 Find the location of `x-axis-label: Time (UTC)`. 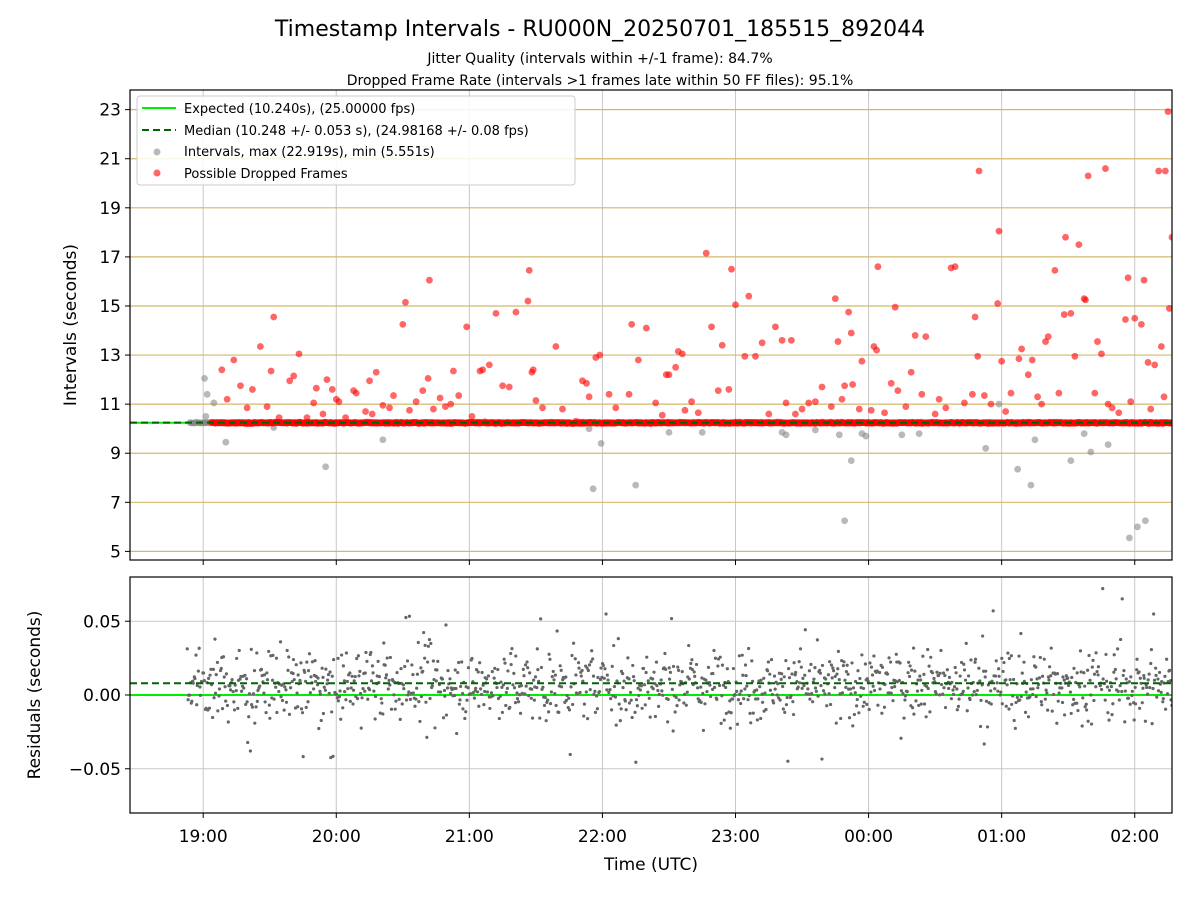

x-axis-label: Time (UTC) is located at coordinates (650, 865).